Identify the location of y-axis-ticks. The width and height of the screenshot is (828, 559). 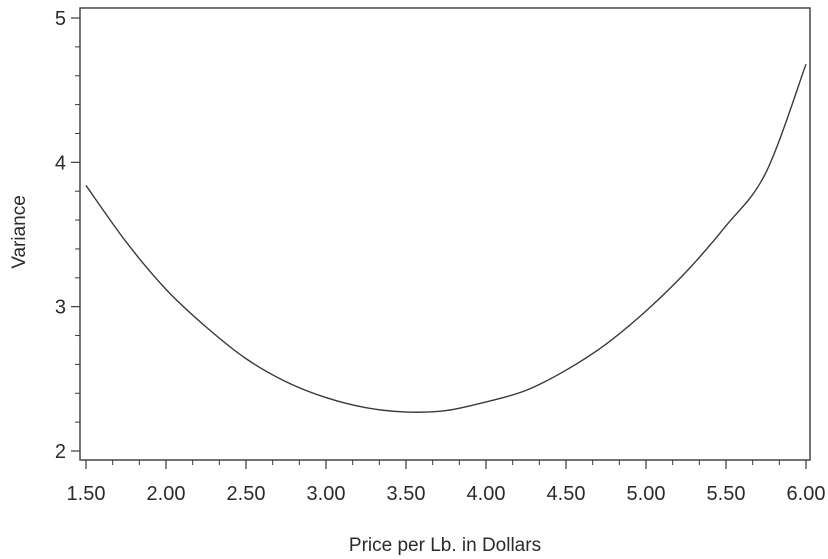
(75, 234).